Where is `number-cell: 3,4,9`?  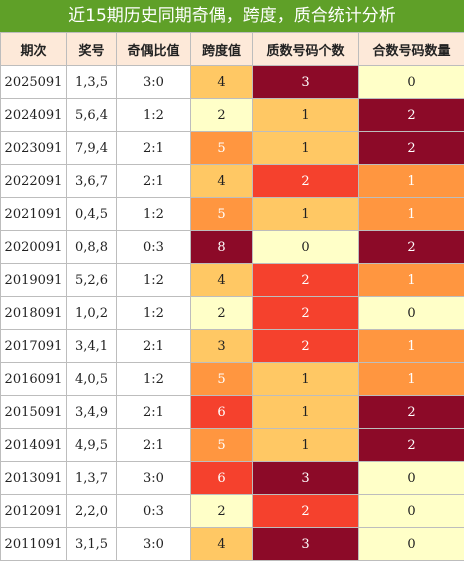
number-cell: 3,4,9 is located at coordinates (91, 412).